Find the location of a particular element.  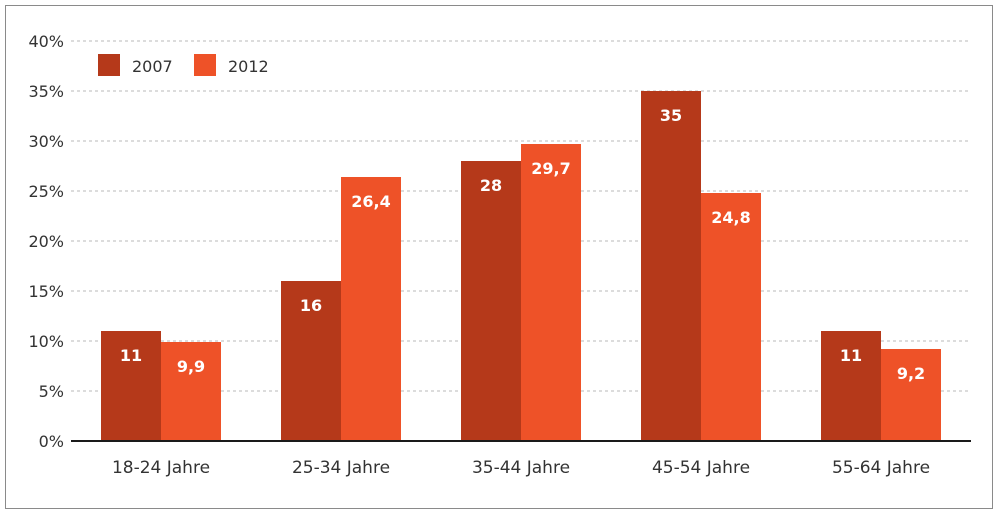

y-tick-label: 15% is located at coordinates (46, 291).